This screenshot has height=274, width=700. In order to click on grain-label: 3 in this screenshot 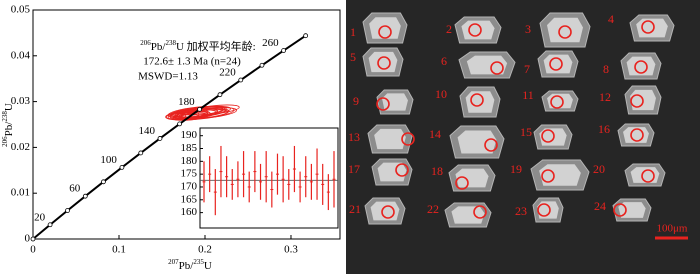, I will do `click(528, 29)`.